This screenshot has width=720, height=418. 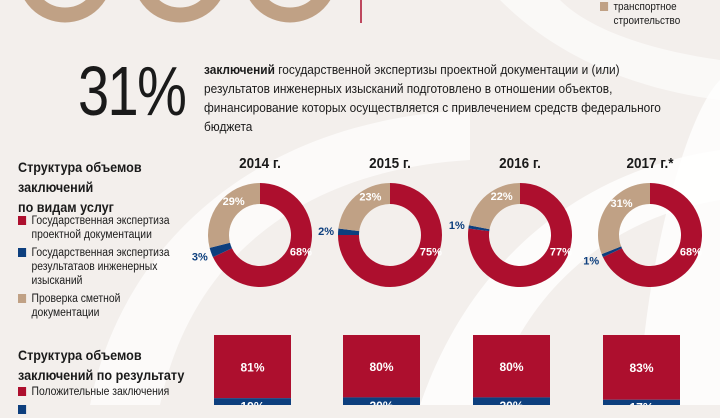 I want to click on legend-item: Проверка сметной документации, so click(x=103, y=306).